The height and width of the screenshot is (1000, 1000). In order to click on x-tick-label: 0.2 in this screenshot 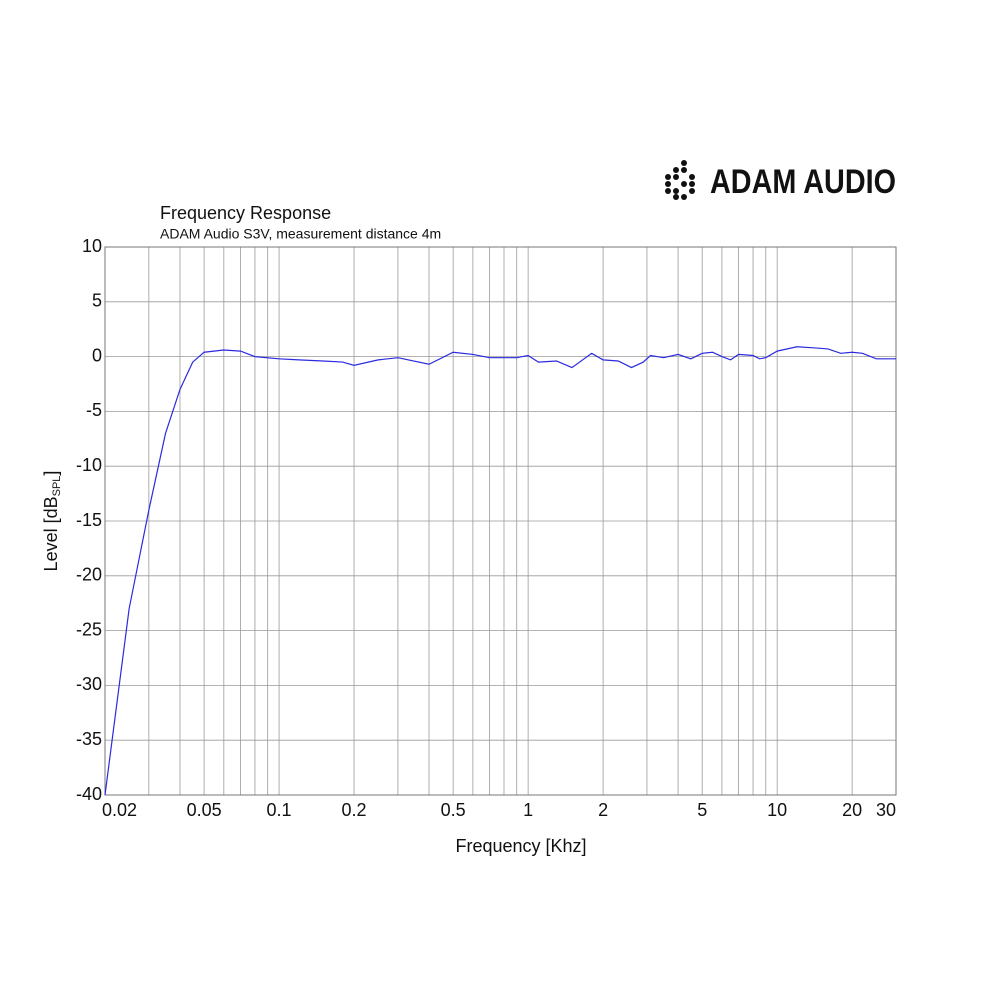, I will do `click(354, 810)`.